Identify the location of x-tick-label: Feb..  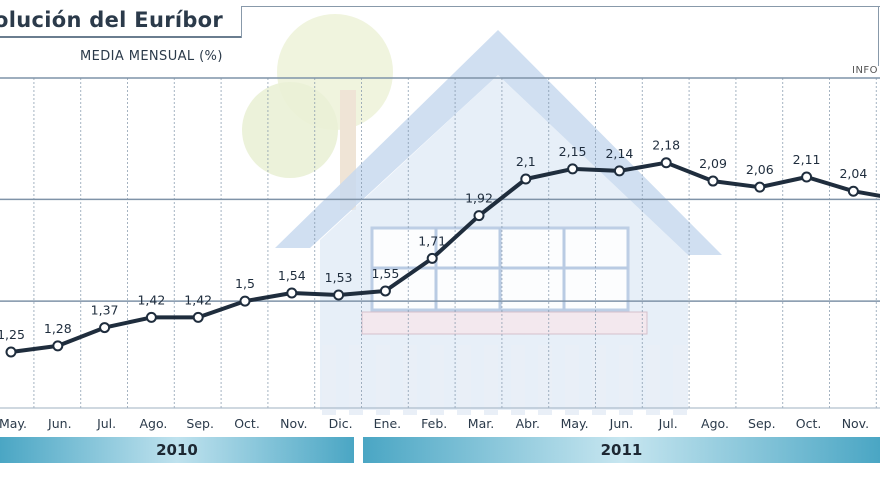
(434, 423).